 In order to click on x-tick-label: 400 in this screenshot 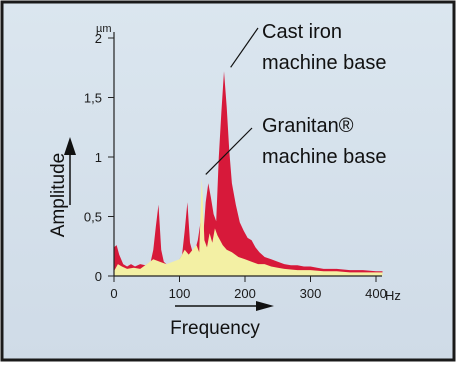, I will do `click(376, 293)`.